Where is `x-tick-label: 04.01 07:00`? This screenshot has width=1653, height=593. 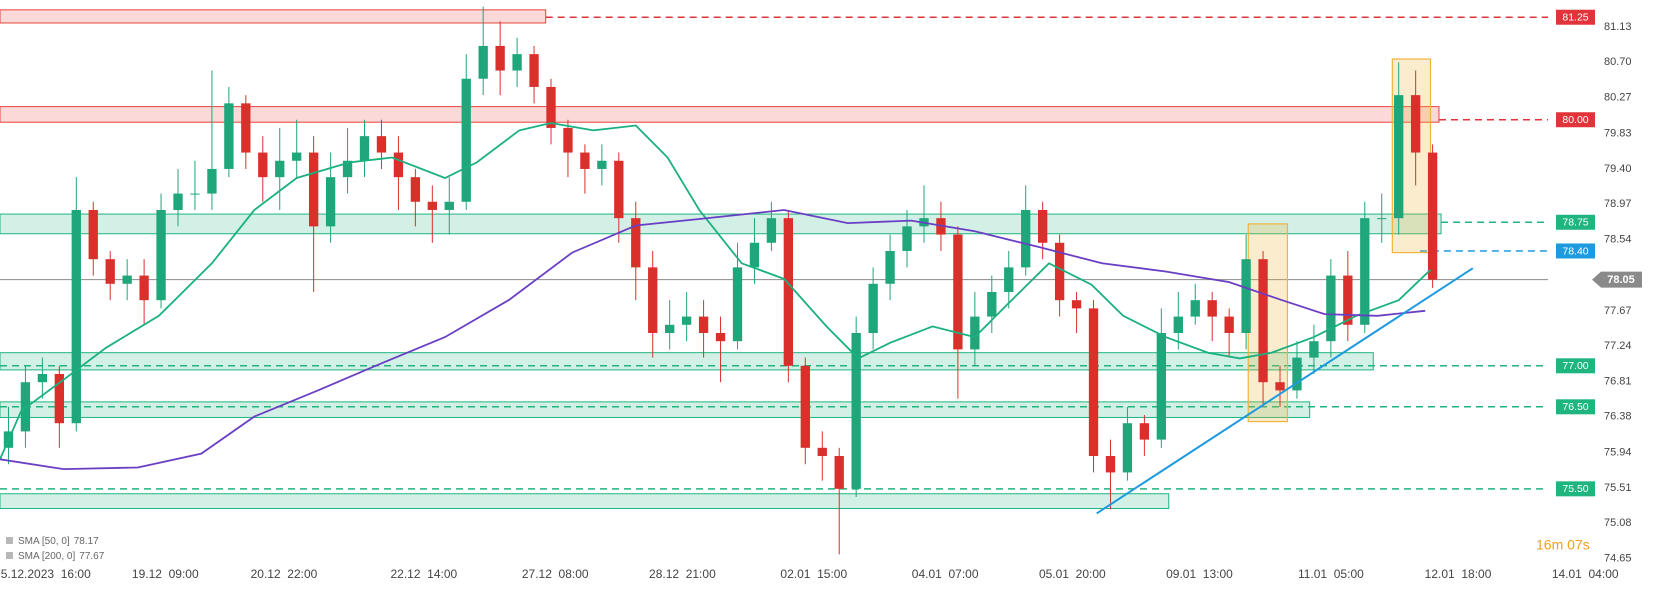
x-tick-label: 04.01 07:00 is located at coordinates (945, 574).